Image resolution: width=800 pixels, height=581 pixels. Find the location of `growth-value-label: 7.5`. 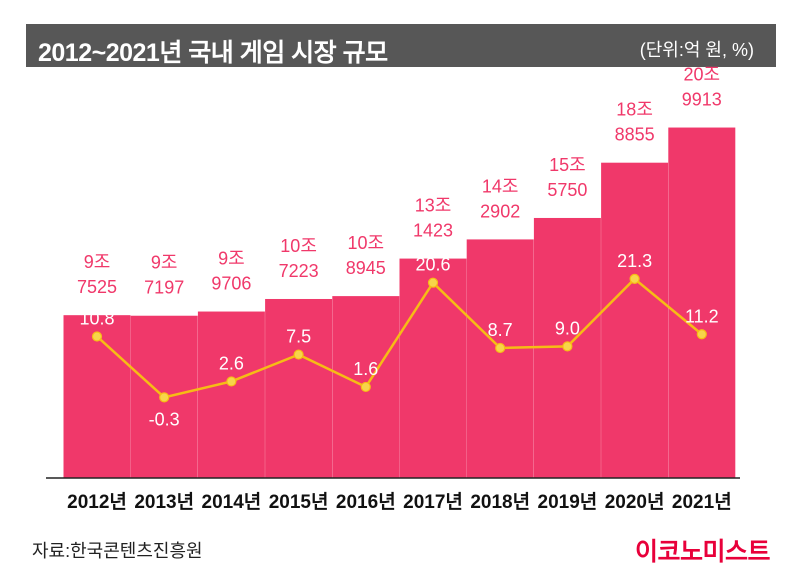

growth-value-label: 7.5 is located at coordinates (298, 337).